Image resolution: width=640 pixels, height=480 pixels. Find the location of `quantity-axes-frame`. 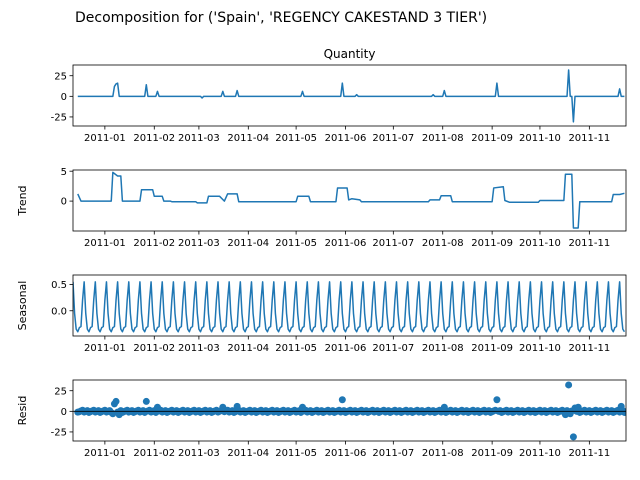

quantity-axes-frame is located at coordinates (349, 95).